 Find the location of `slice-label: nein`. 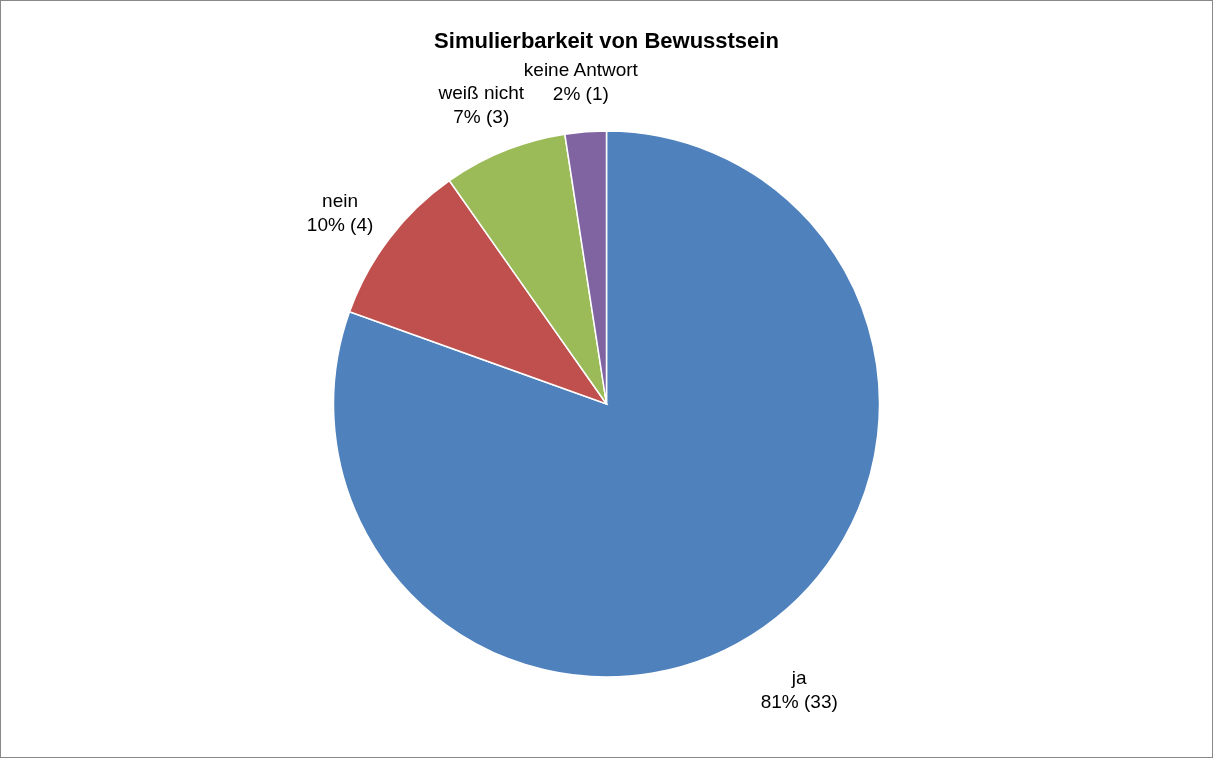

slice-label: nein is located at coordinates (340, 200).